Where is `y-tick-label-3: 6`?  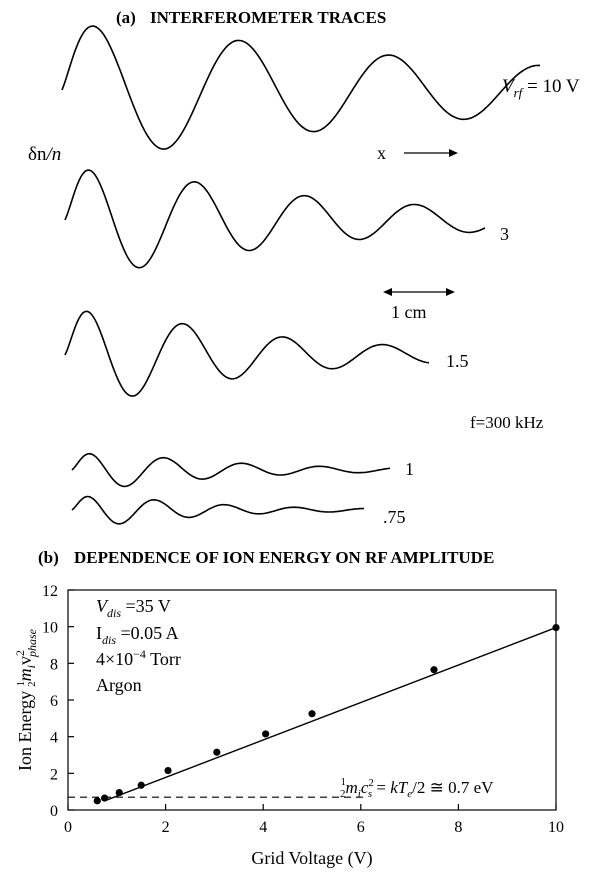 y-tick-label-3: 6 is located at coordinates (54, 701).